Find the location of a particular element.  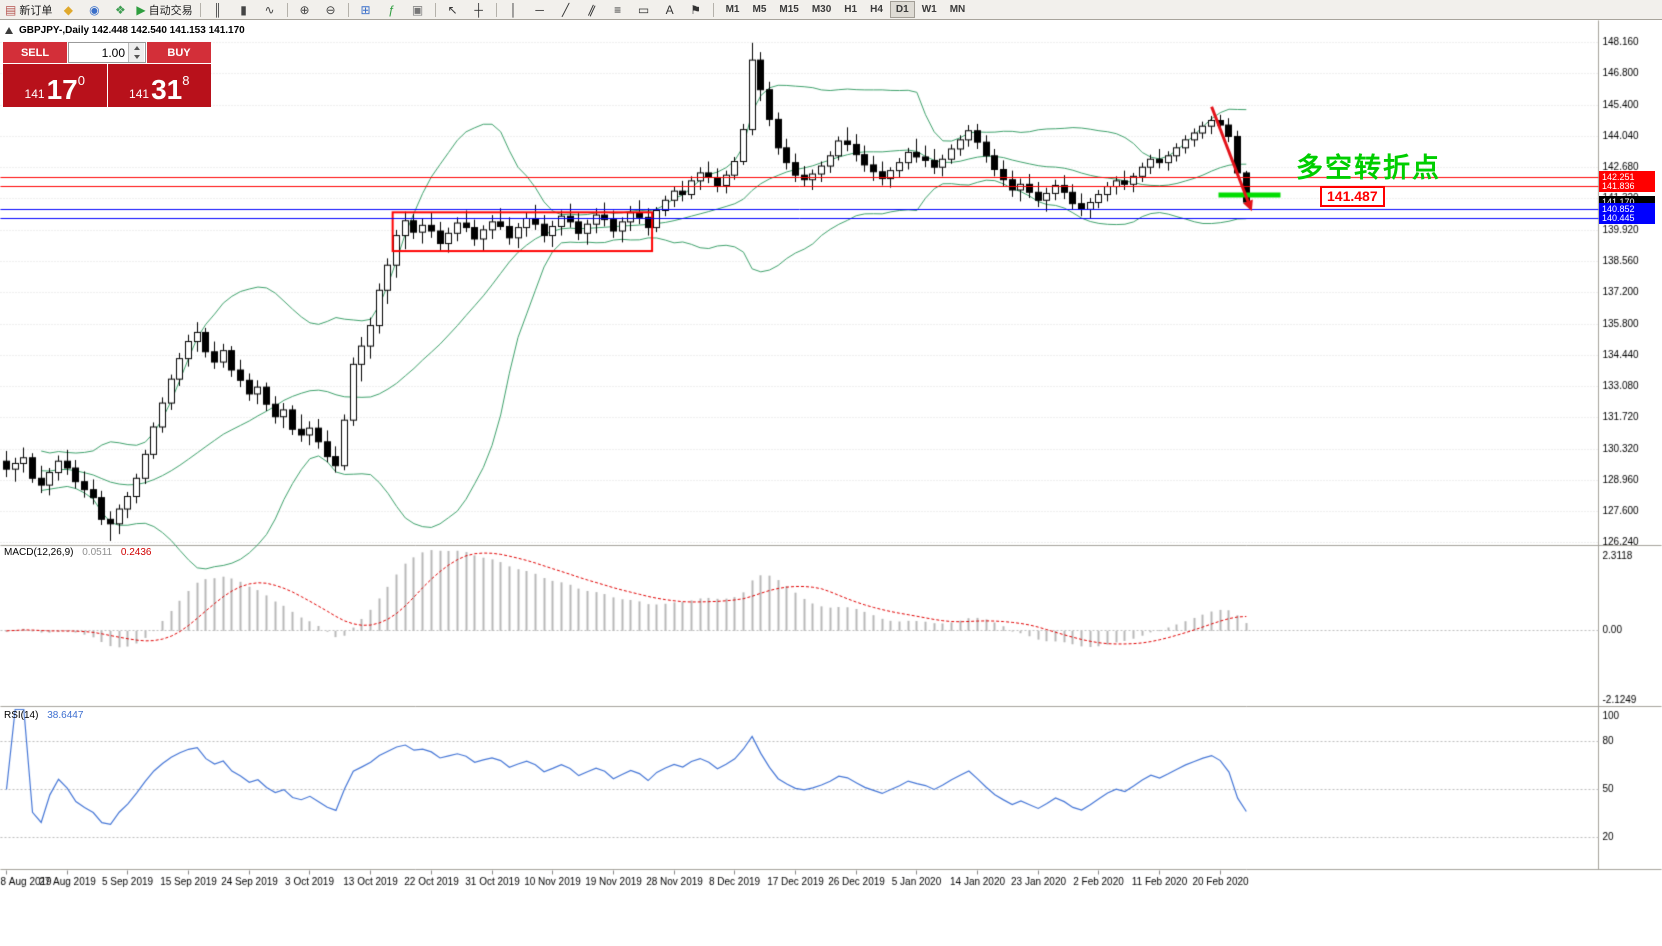

zoom-in-icon: ⊕ is located at coordinates (304, 9).